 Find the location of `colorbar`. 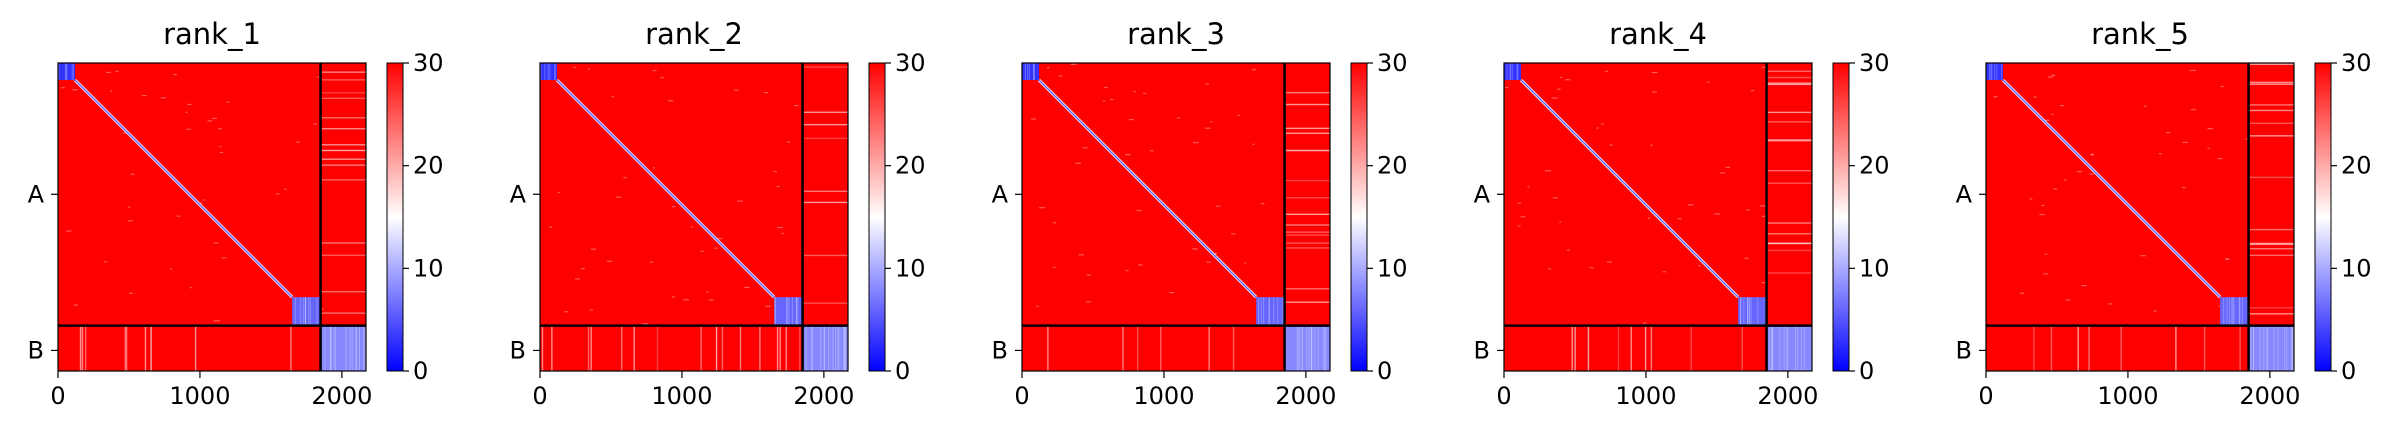

colorbar is located at coordinates (1359, 217).